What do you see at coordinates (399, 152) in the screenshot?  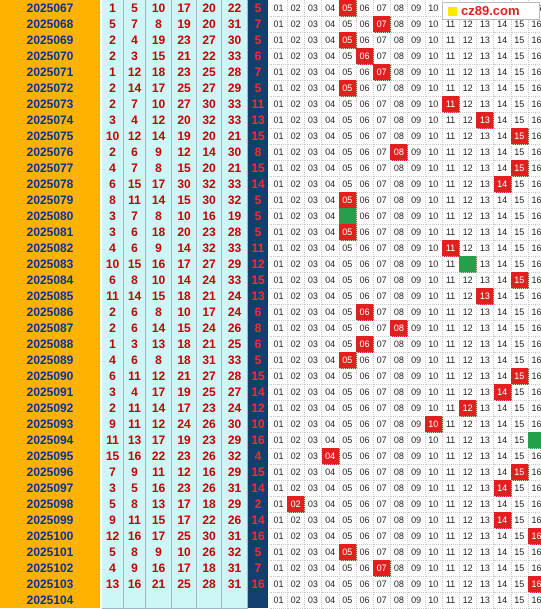 I see `trend-hit-cell: 08` at bounding box center [399, 152].